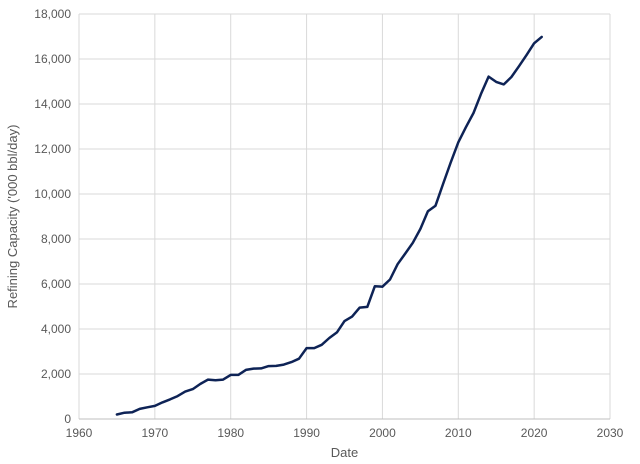  I want to click on x-tick-label: 2020, so click(534, 433).